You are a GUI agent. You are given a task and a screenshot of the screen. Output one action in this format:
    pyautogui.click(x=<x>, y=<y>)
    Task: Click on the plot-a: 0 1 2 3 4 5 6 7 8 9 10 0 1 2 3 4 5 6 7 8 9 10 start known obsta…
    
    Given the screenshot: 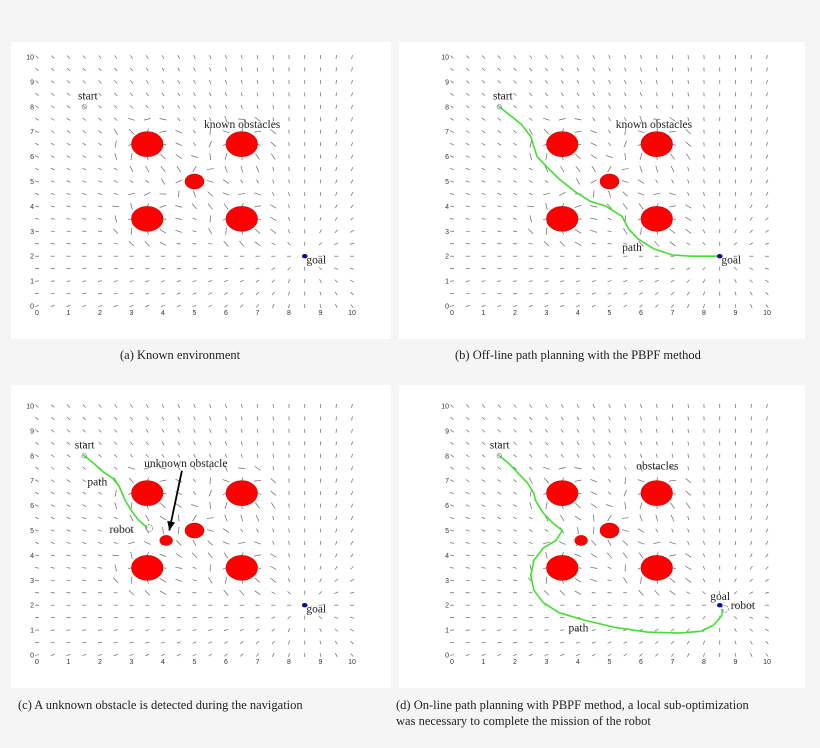 What is the action you would take?
    pyautogui.click(x=191, y=186)
    